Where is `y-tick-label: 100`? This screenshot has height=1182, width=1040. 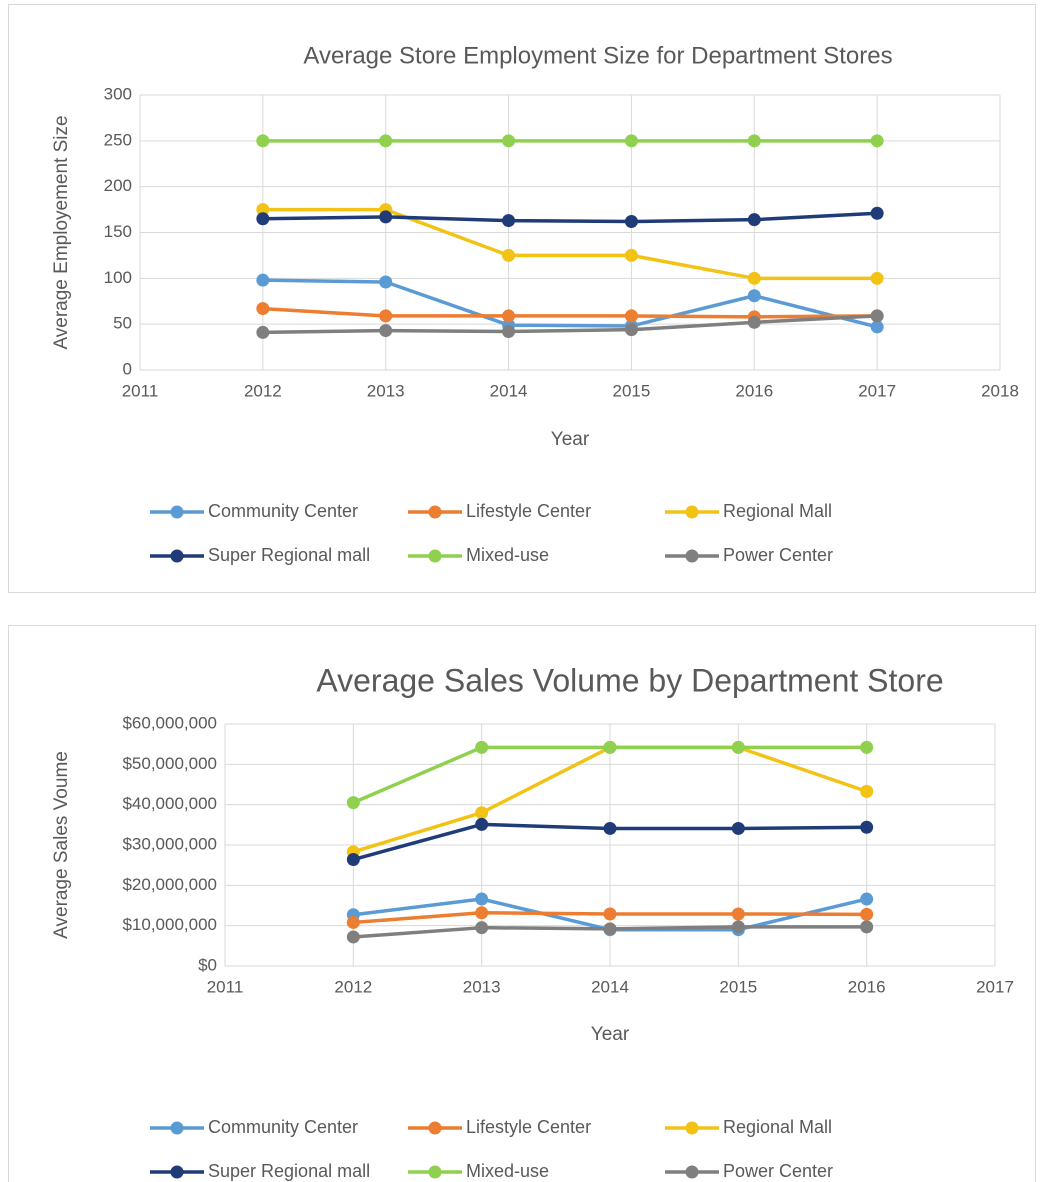
y-tick-label: 100 is located at coordinates (118, 277).